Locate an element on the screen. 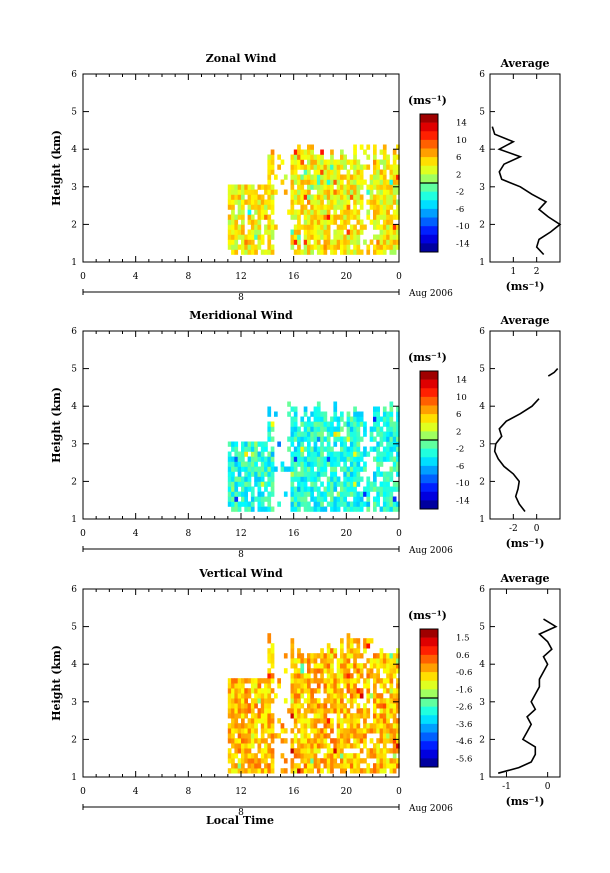  panel-title: Meridional Wind is located at coordinates (241, 315).